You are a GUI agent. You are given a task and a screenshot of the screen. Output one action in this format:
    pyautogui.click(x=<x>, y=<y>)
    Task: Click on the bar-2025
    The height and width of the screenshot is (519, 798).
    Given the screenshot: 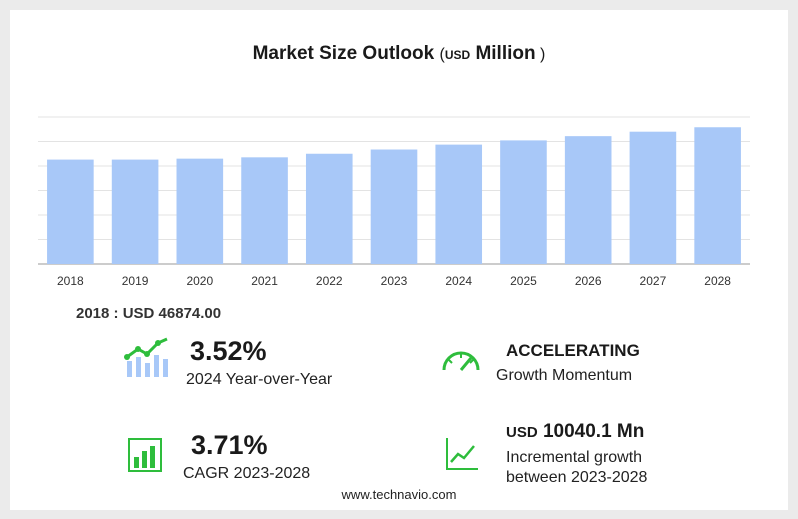 What is the action you would take?
    pyautogui.click(x=523, y=202)
    